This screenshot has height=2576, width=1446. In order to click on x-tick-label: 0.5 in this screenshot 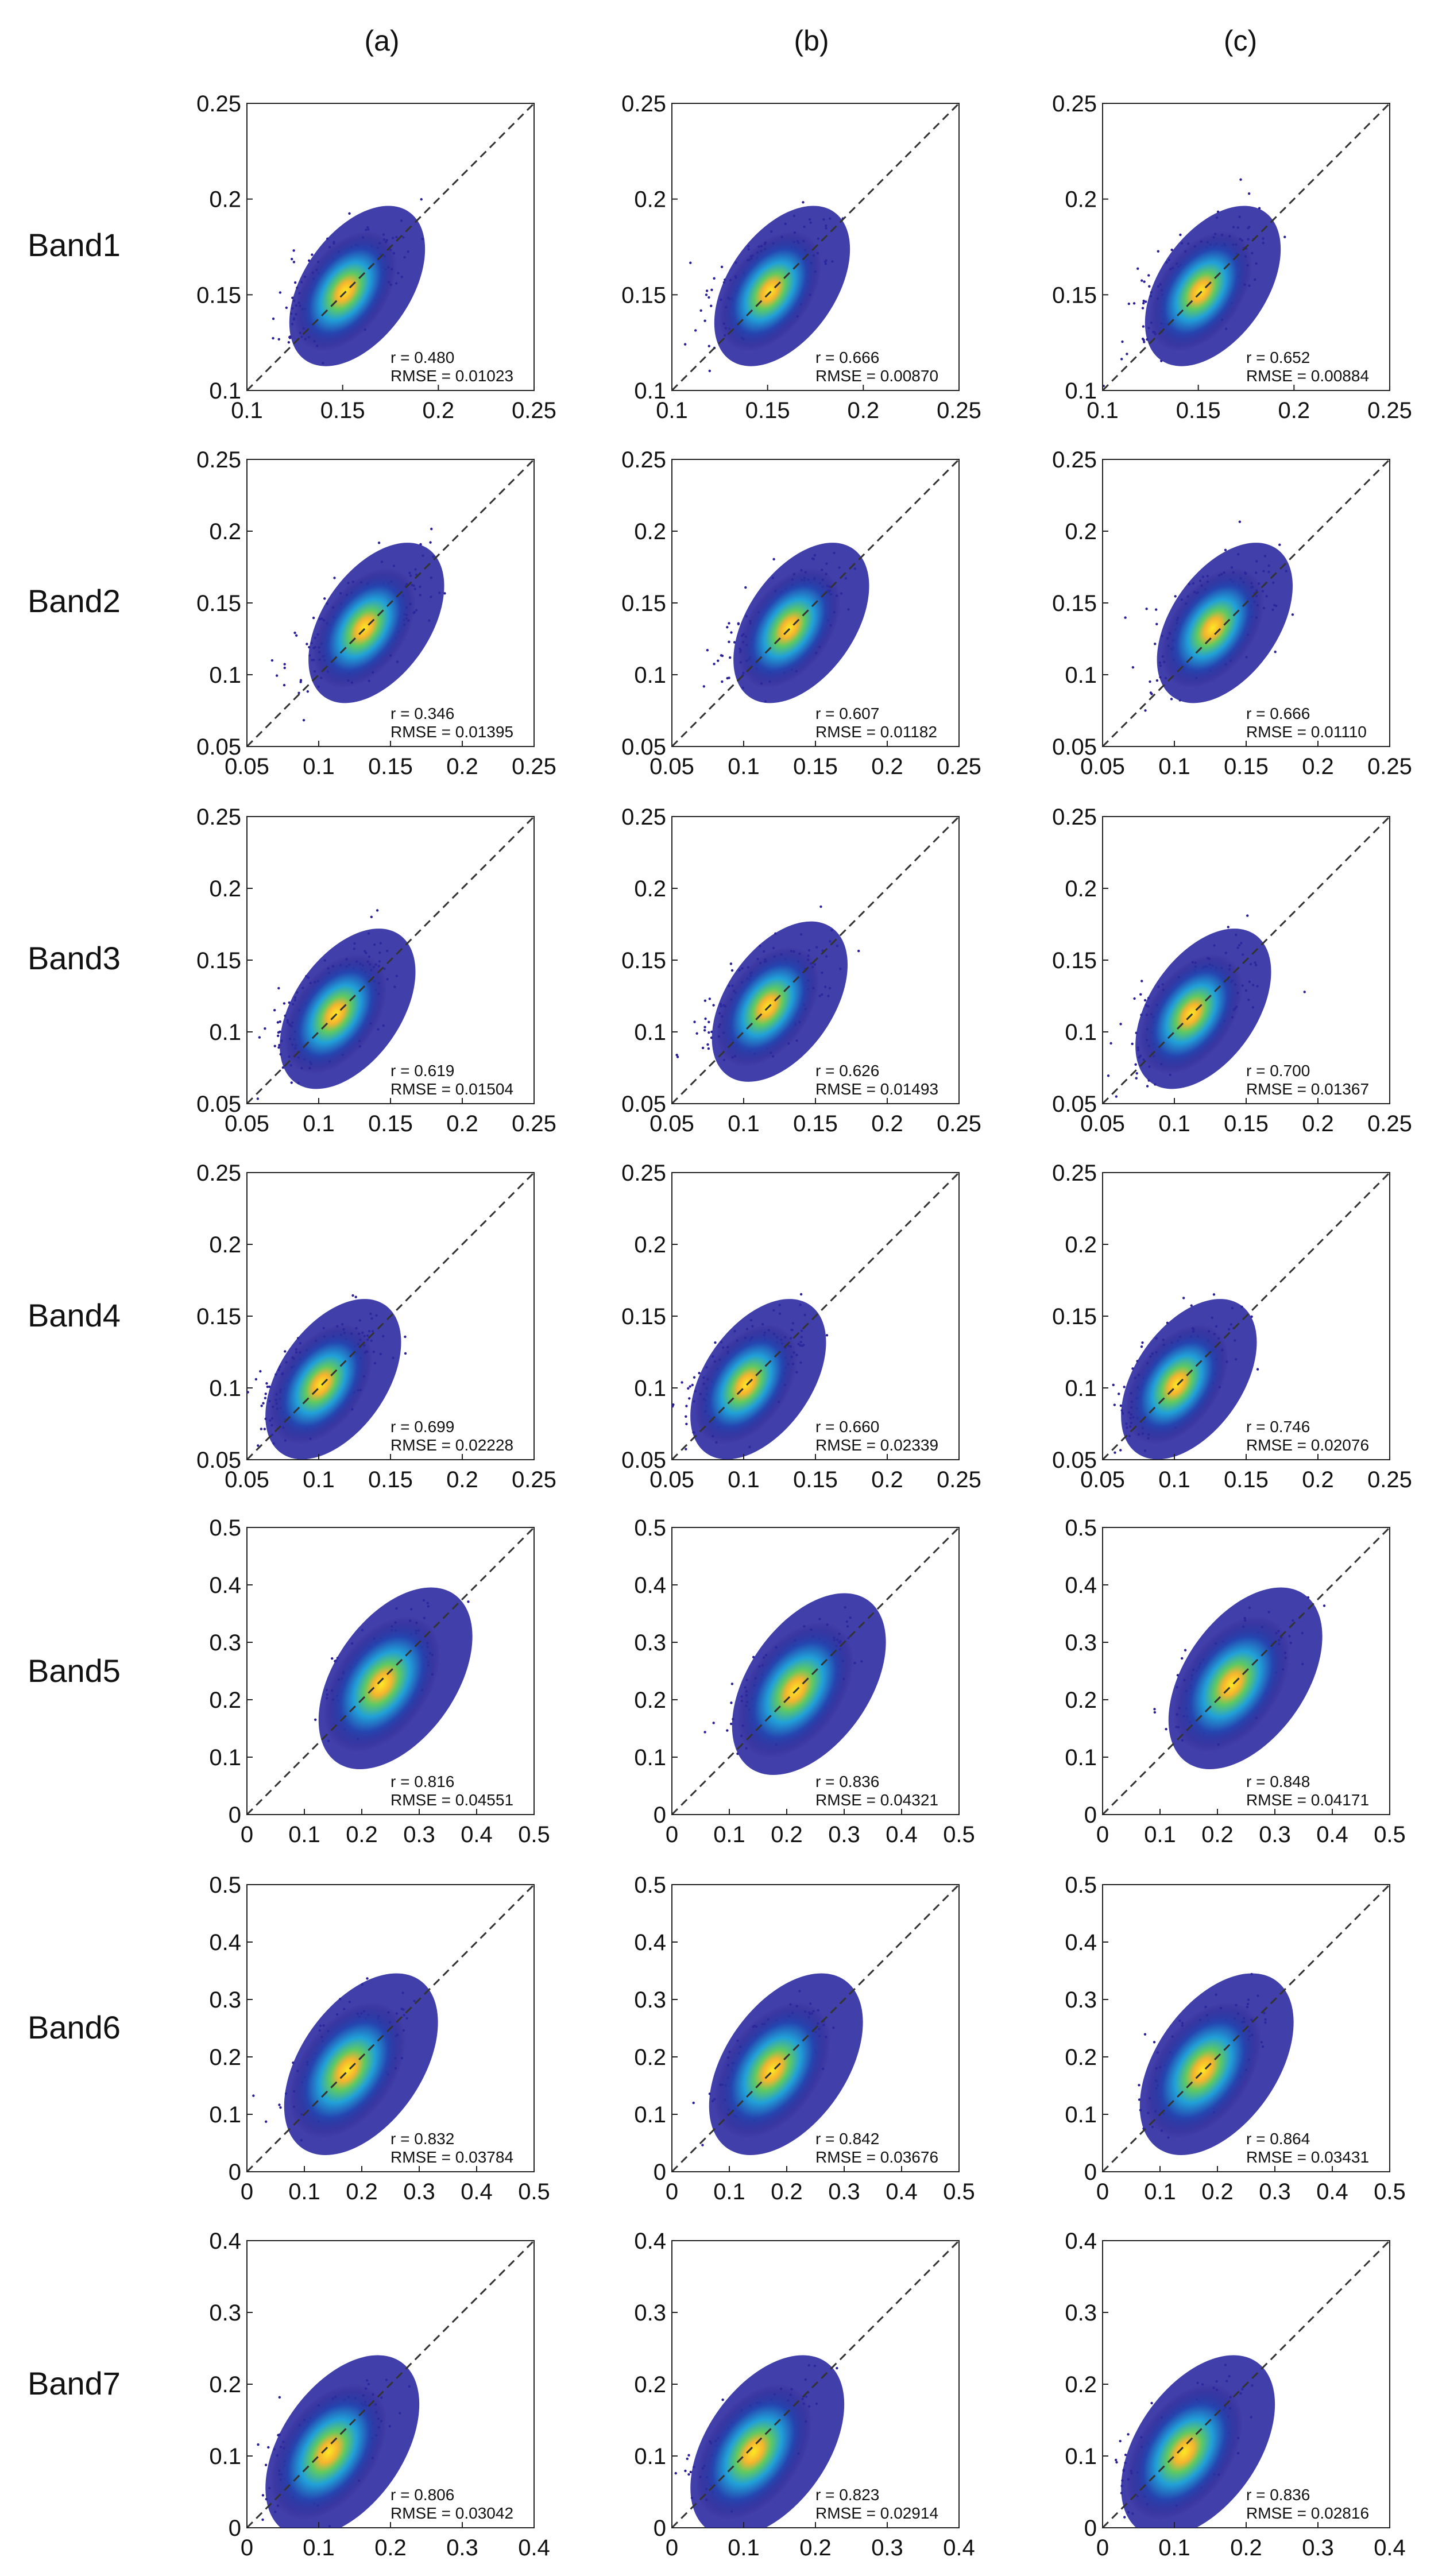, I will do `click(1390, 1834)`.